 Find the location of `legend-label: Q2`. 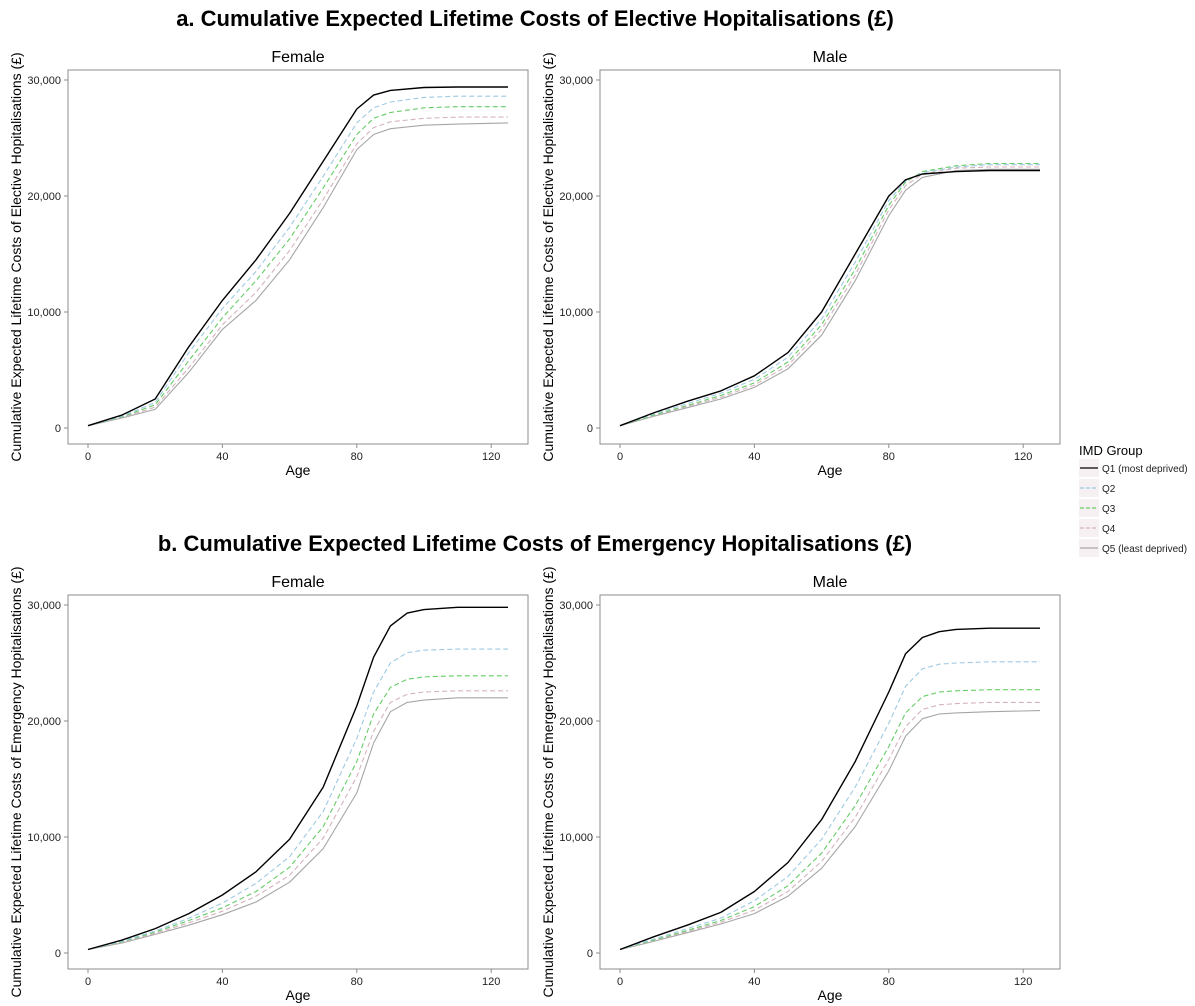

legend-label: Q2 is located at coordinates (1109, 489).